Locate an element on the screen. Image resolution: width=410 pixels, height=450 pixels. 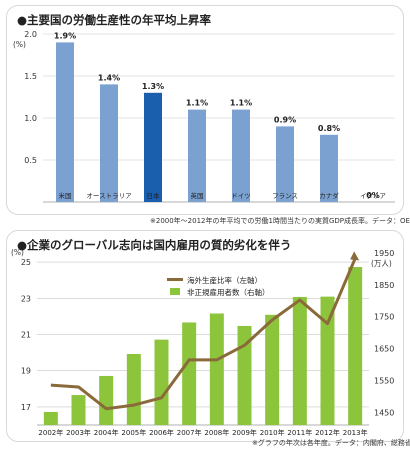
left-tick-label: 17 is located at coordinates (26, 407).